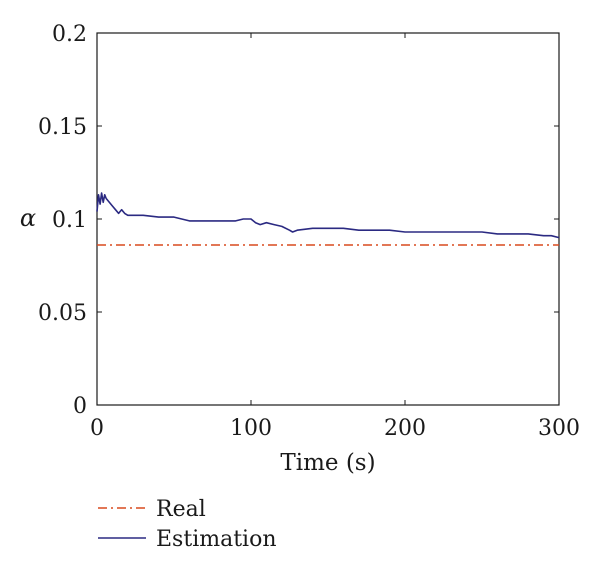 The width and height of the screenshot is (600, 568). I want to click on series-line-estimation, so click(328, 215).